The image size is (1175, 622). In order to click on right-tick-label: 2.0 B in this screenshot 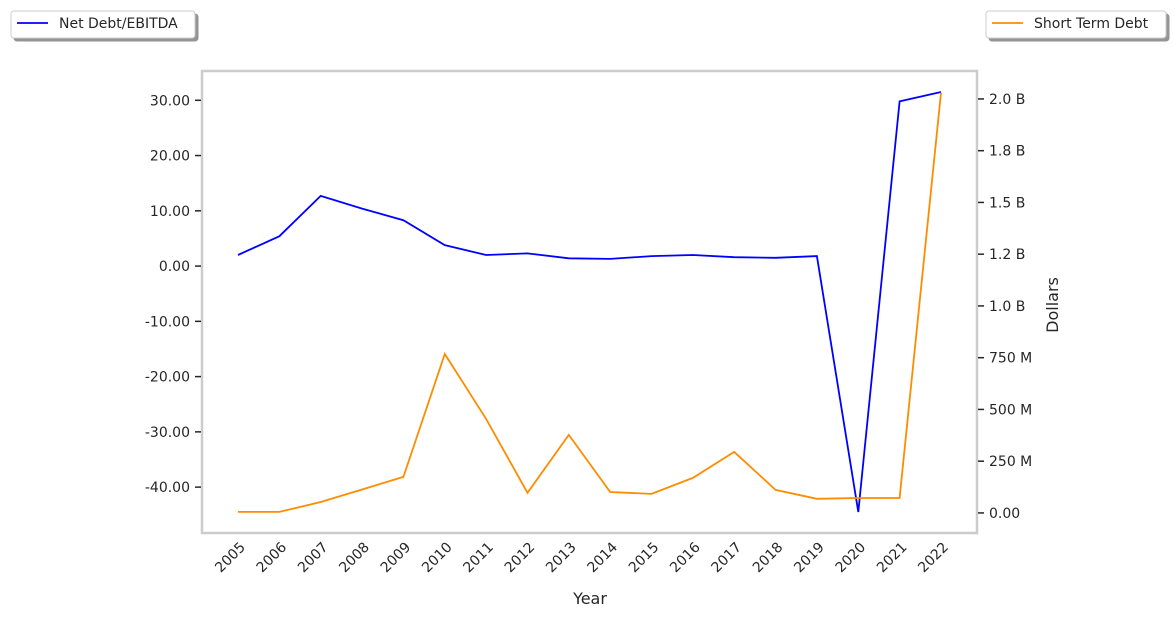, I will do `click(1007, 100)`.